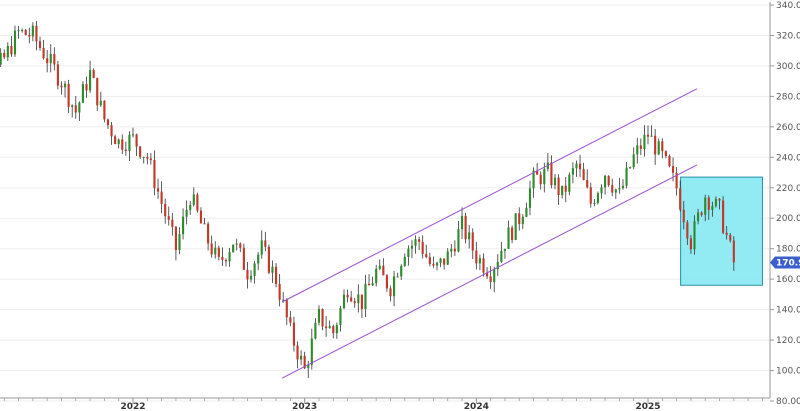 This screenshot has width=800, height=411. What do you see at coordinates (647, 406) in the screenshot?
I see `x-tick-label: 2025` at bounding box center [647, 406].